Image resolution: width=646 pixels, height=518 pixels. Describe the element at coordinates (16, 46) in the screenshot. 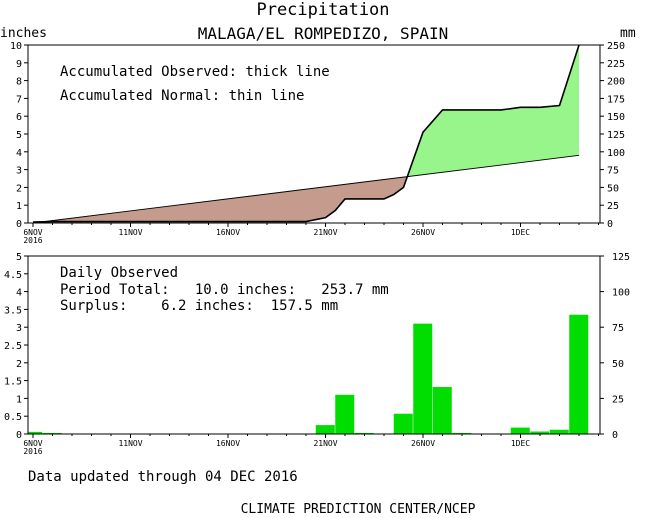

I see `top-y-tick-label: 10` at that location.